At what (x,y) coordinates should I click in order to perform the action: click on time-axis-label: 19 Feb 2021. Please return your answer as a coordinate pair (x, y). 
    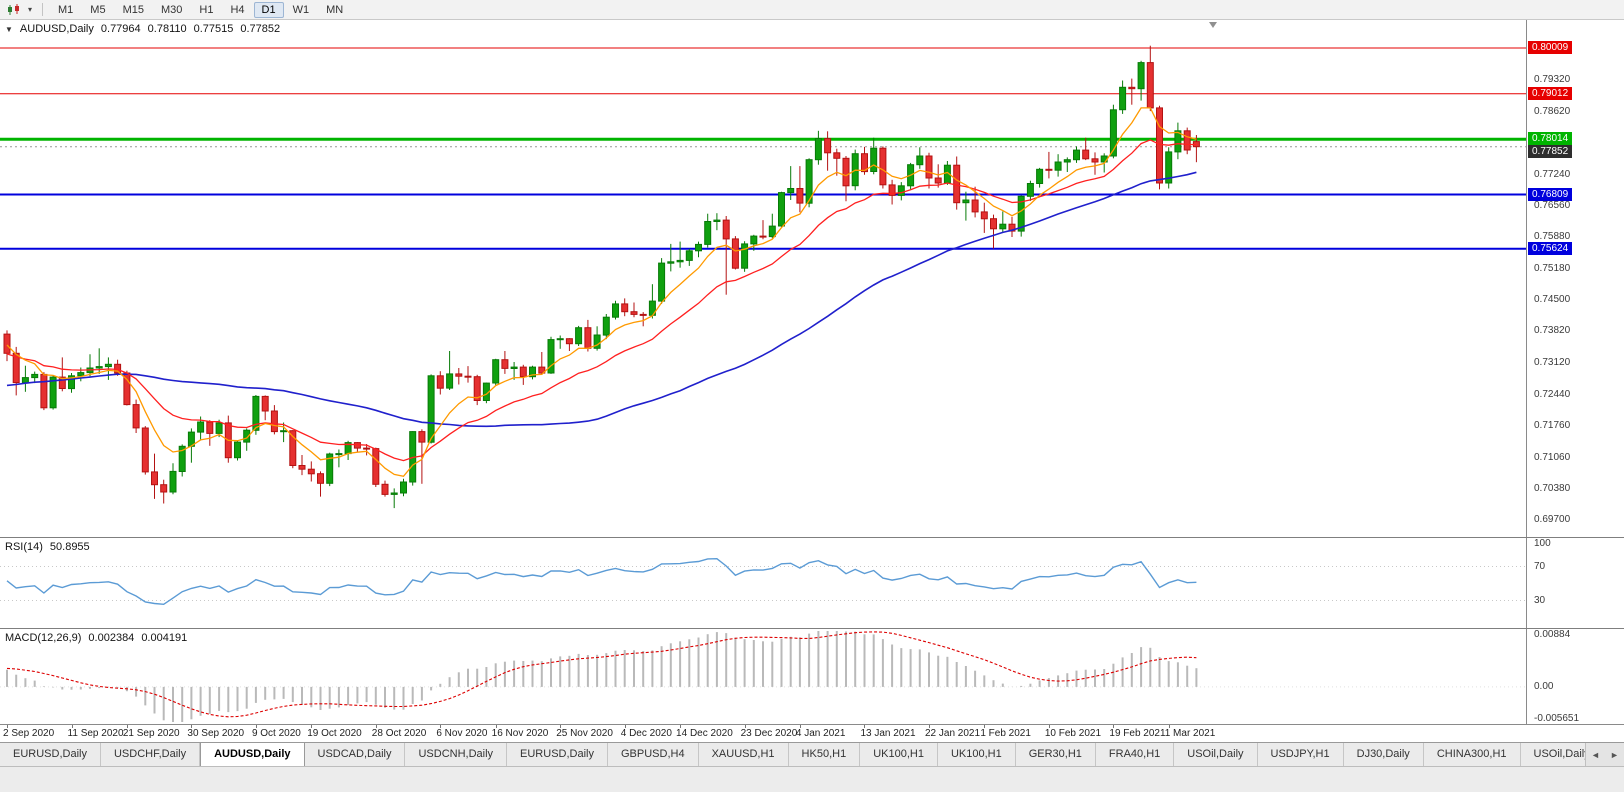
    Looking at the image, I should click on (1137, 733).